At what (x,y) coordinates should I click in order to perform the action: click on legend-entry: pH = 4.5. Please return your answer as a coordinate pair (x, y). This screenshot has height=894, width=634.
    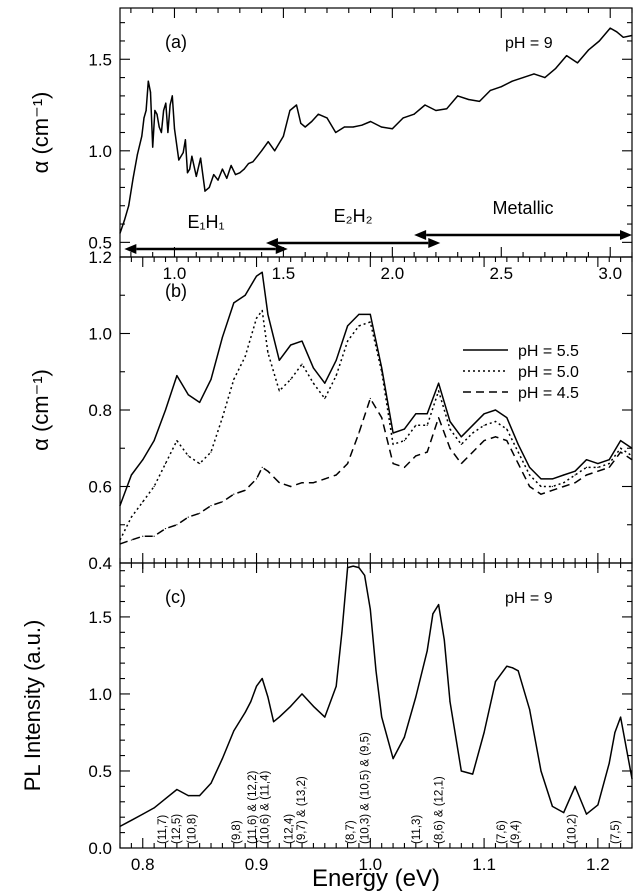
    Looking at the image, I should click on (548, 393).